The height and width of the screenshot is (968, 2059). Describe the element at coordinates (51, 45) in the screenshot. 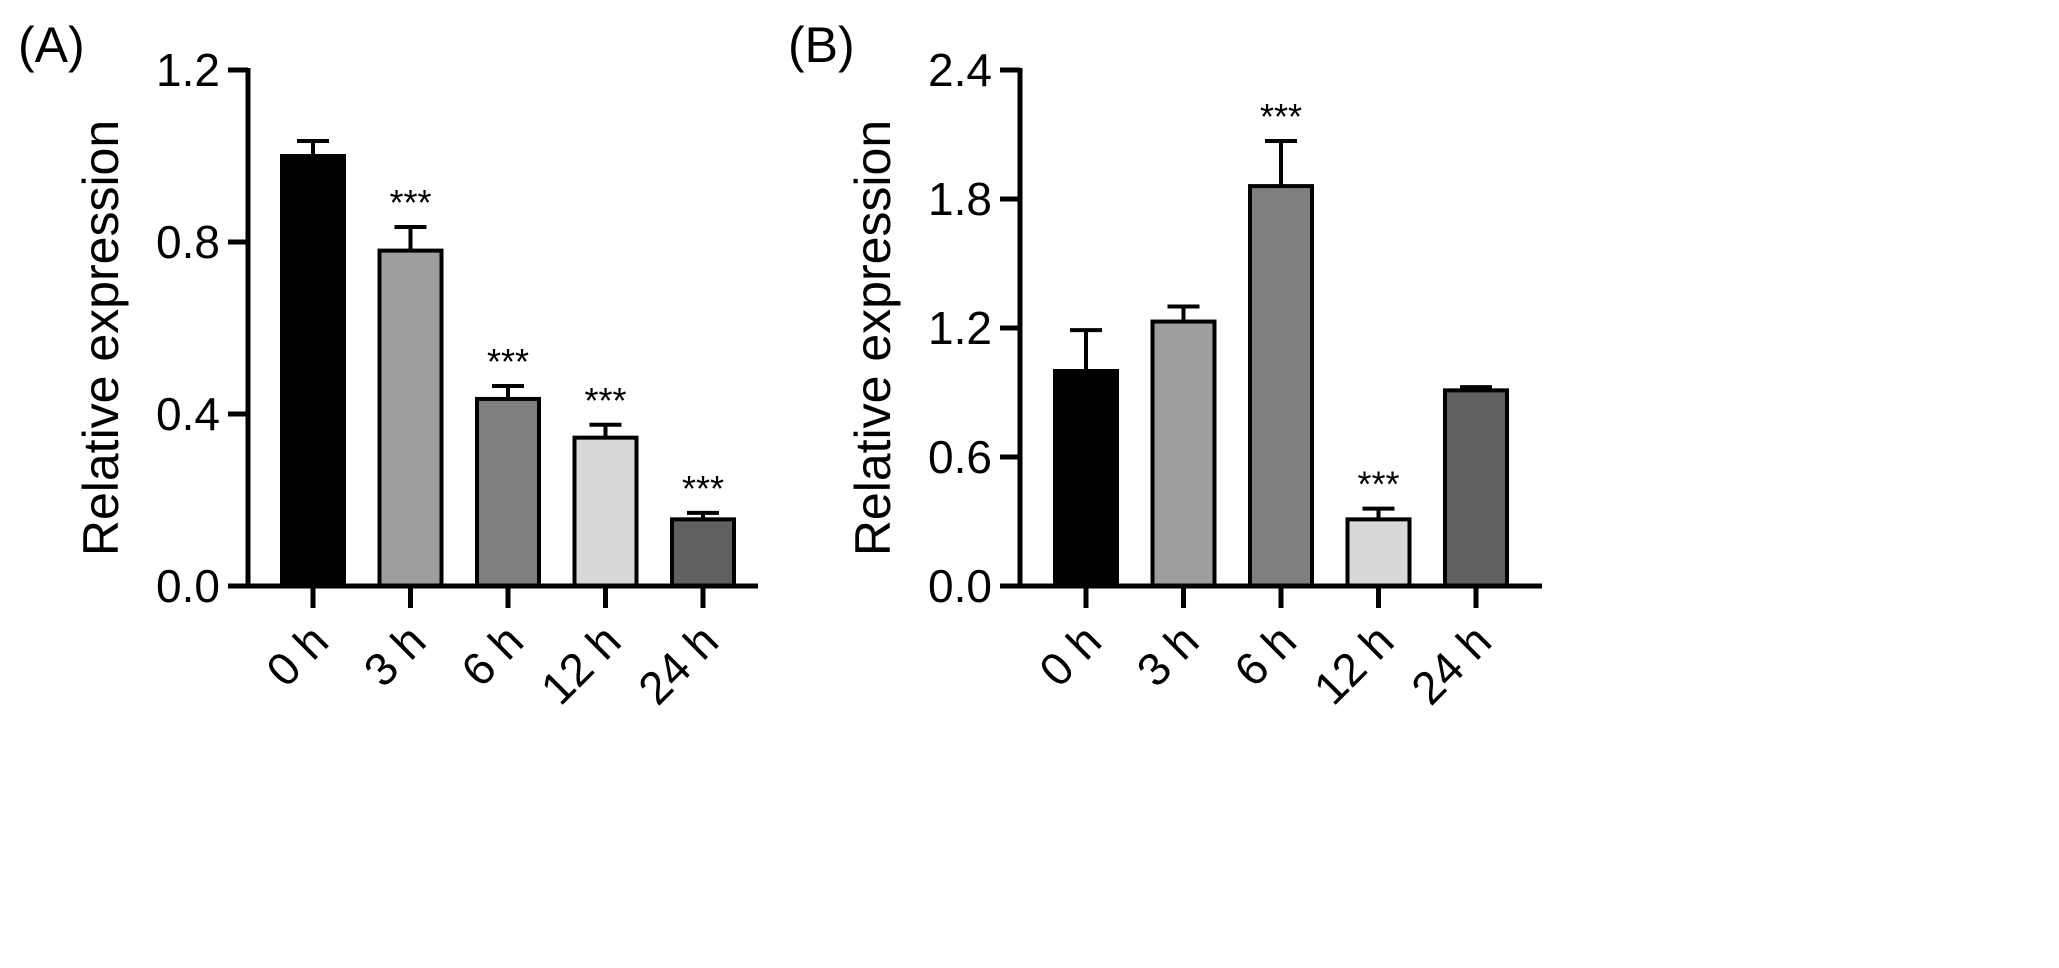

I see `panel-label: (A)` at that location.